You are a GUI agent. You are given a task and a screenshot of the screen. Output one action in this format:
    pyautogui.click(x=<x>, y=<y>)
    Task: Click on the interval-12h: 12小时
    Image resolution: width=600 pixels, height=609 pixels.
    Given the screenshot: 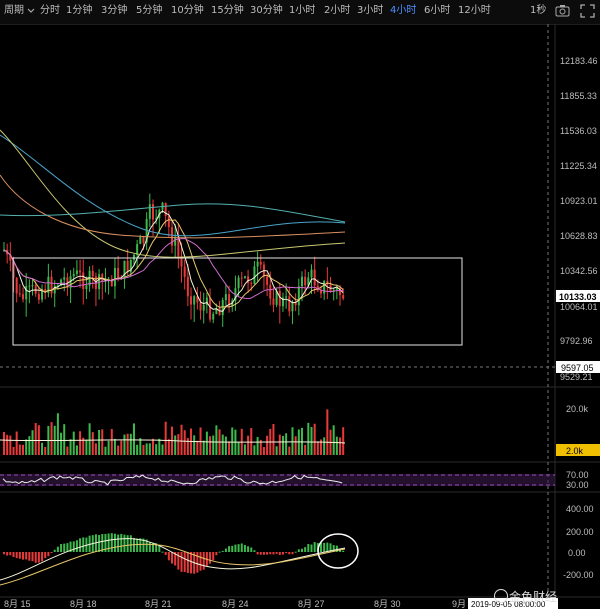 What is the action you would take?
    pyautogui.click(x=474, y=10)
    